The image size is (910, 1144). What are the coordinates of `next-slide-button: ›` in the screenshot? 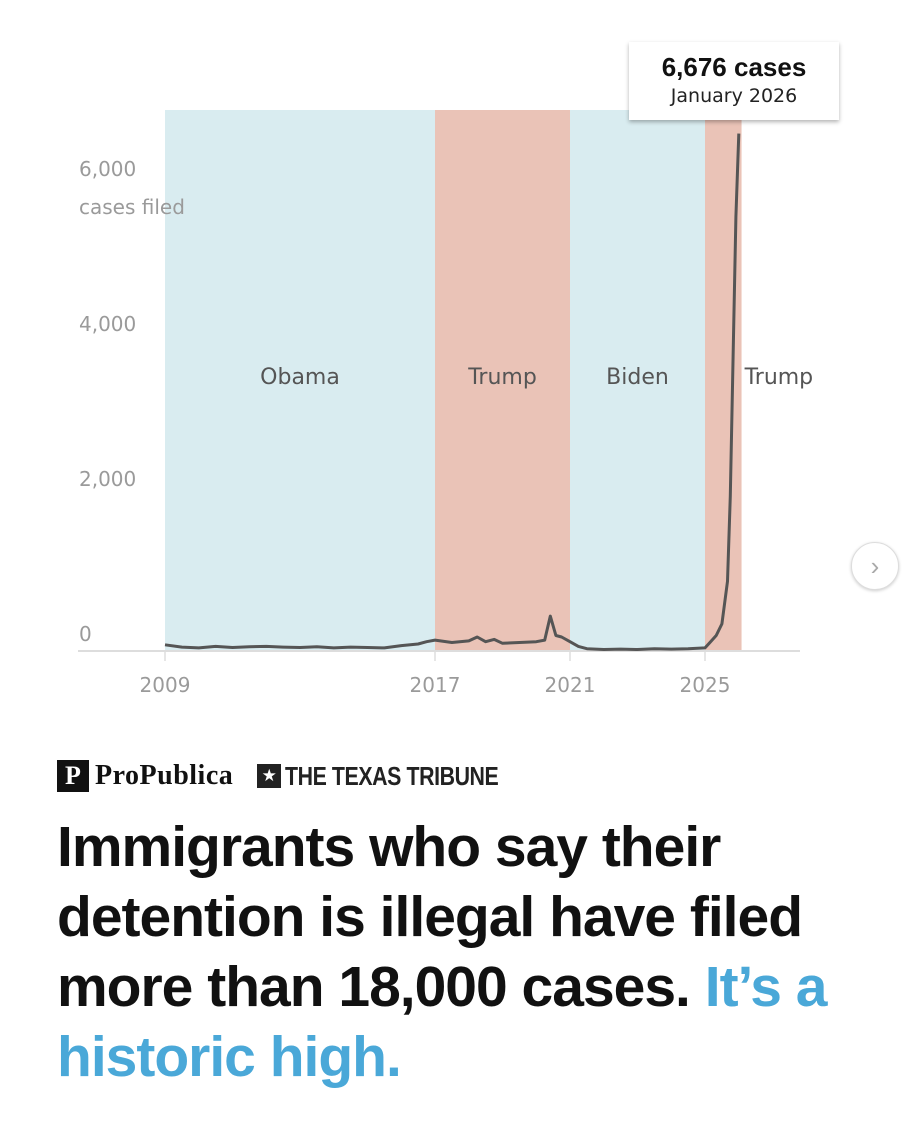 It's located at (875, 566).